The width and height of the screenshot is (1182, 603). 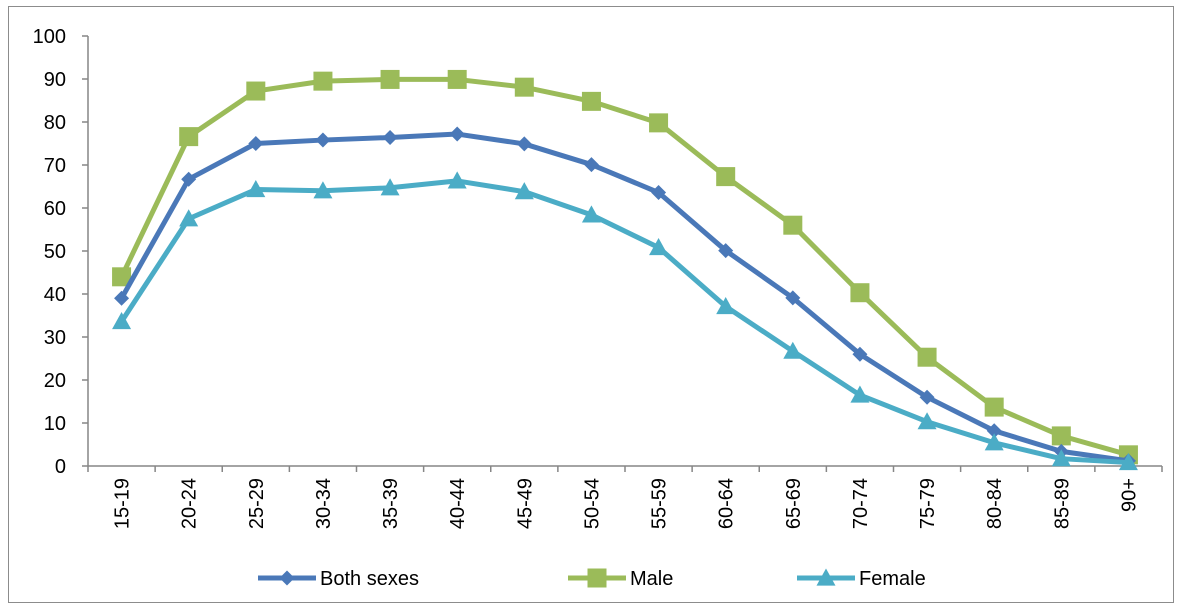 I want to click on x-tick-label: 65-69, so click(x=794, y=503).